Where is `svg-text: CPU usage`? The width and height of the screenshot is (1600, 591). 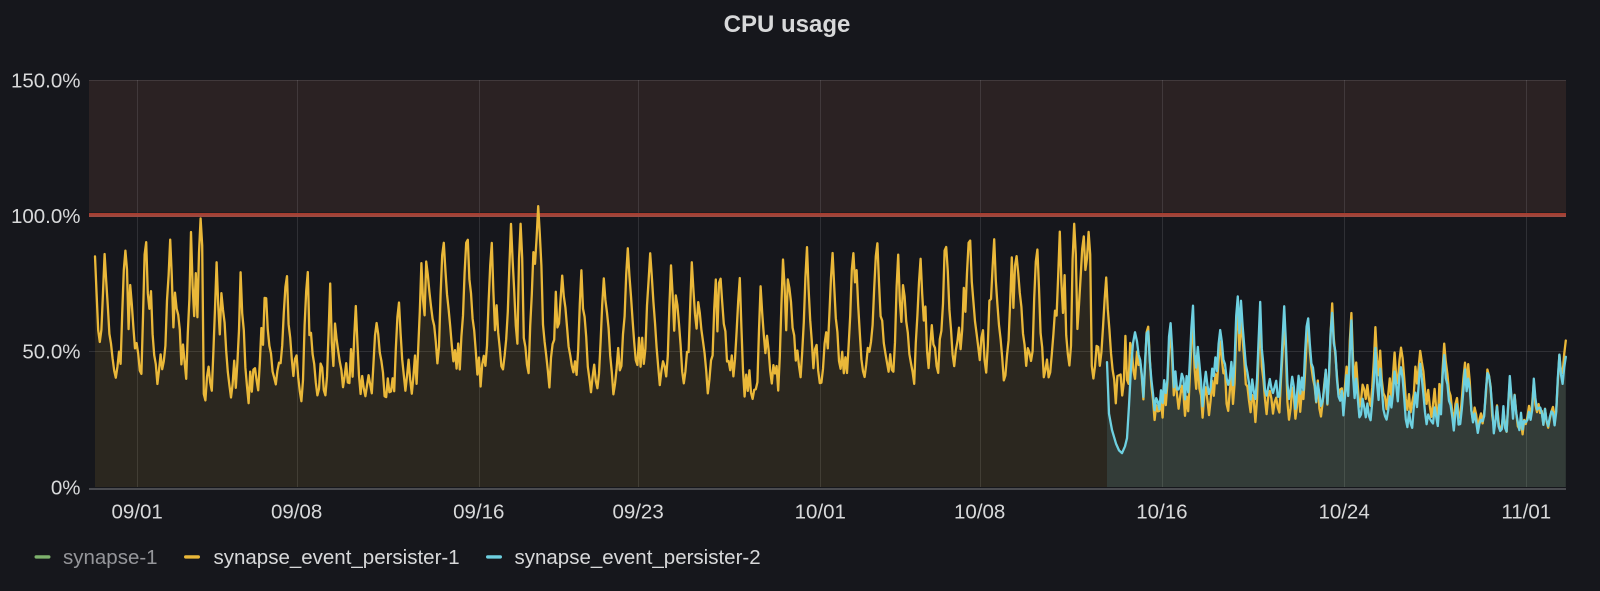
svg-text: CPU usage is located at coordinates (787, 24).